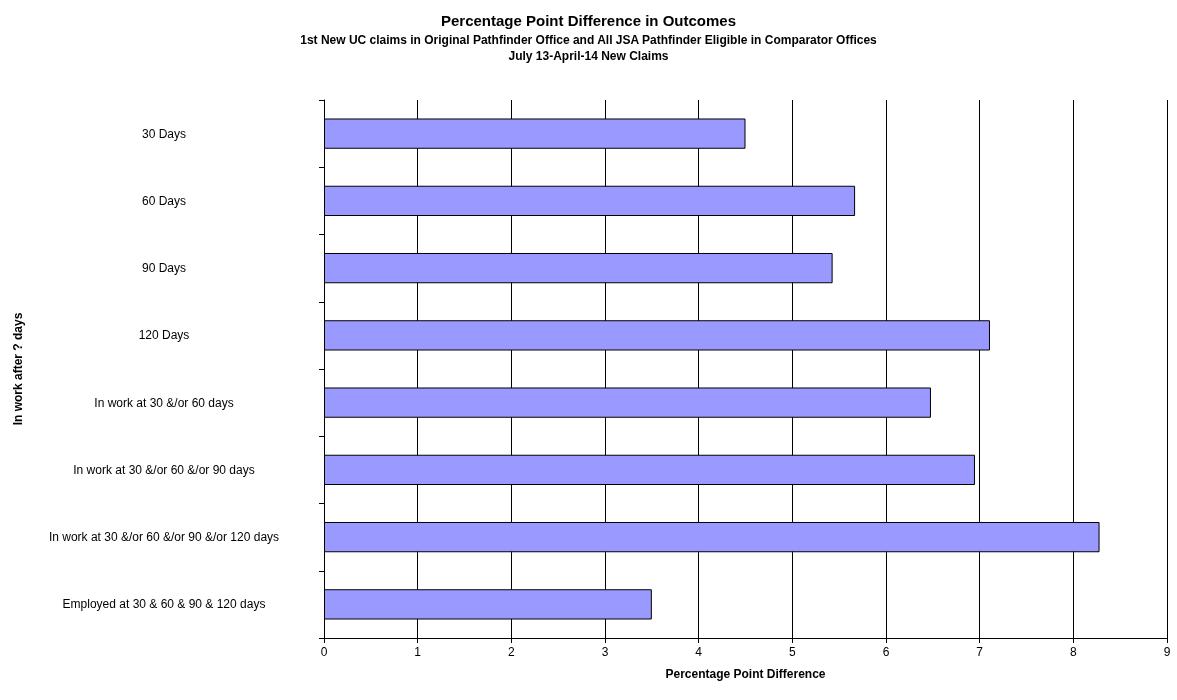 The width and height of the screenshot is (1177, 700). What do you see at coordinates (164, 604) in the screenshot?
I see `y-tick-label: Employed at 30 & 60 & 90 & 120 days` at bounding box center [164, 604].